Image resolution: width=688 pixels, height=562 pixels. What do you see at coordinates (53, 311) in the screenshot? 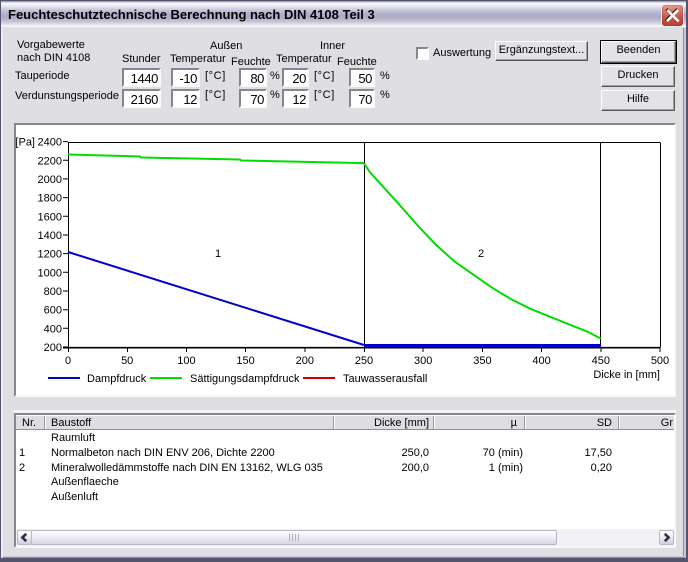
I see `svg-text: 600` at bounding box center [53, 311].